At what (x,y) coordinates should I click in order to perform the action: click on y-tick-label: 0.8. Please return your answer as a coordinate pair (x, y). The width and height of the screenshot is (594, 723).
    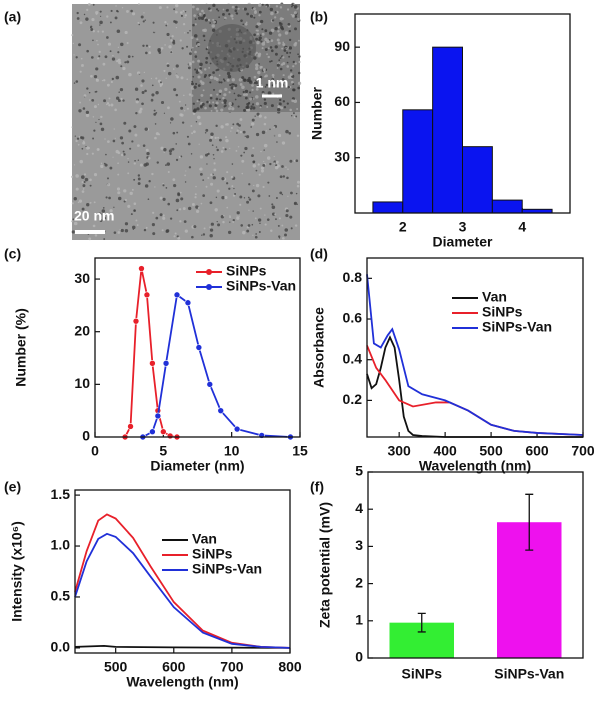
    Looking at the image, I should click on (353, 277).